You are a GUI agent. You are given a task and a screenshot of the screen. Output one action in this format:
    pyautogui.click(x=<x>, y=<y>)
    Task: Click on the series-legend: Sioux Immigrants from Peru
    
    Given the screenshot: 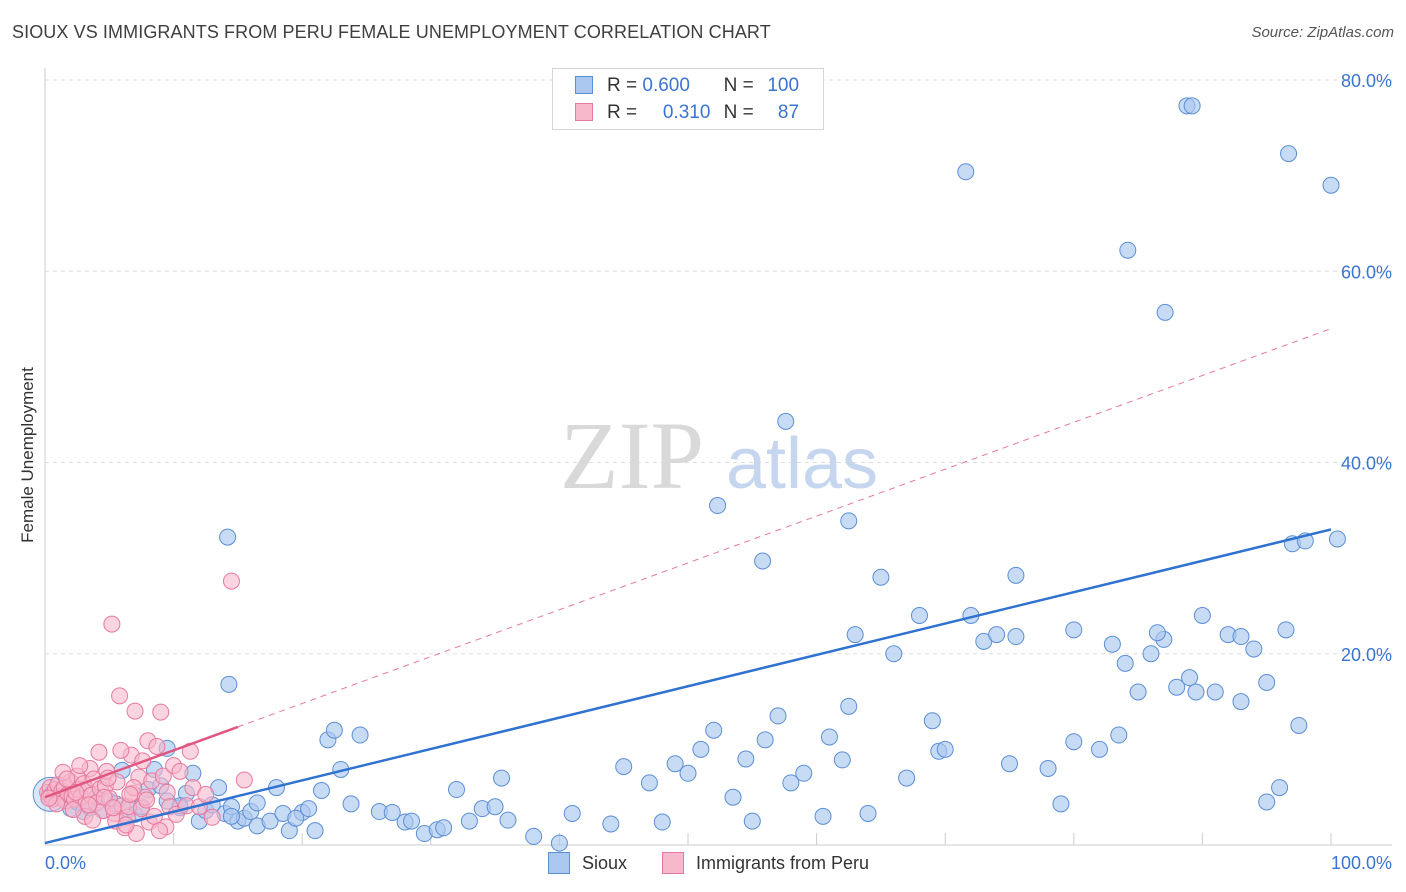 What is the action you would take?
    pyautogui.click(x=703, y=865)
    